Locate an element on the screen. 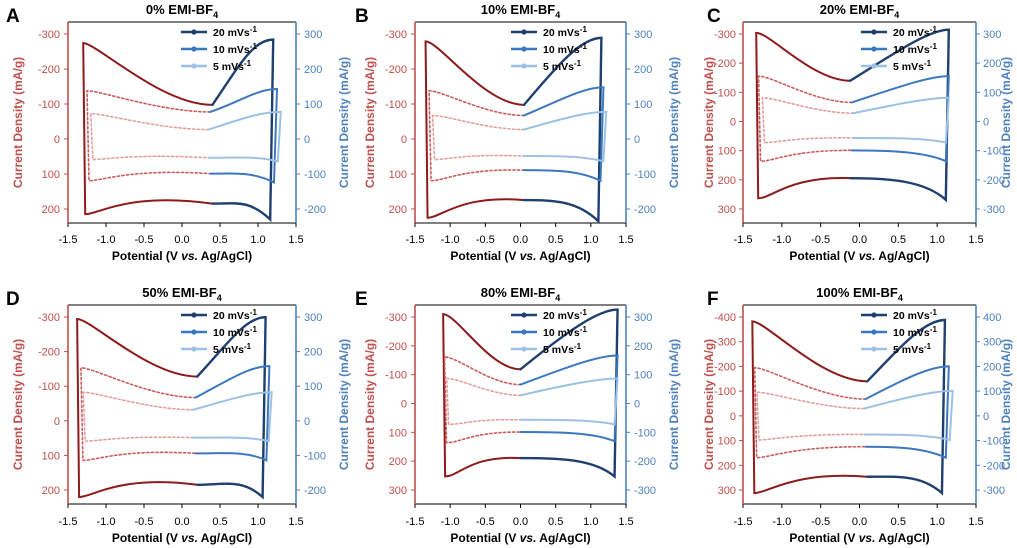 Image resolution: width=1017 pixels, height=548 pixels. right-axis-title: Current Density (mA/g) is located at coordinates (674, 404).